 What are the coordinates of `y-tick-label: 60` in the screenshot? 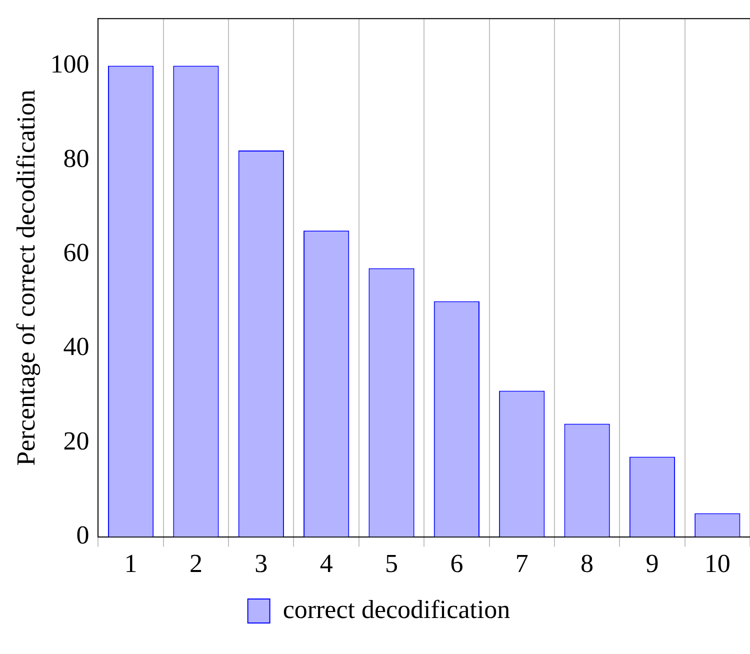 It's located at (76, 252).